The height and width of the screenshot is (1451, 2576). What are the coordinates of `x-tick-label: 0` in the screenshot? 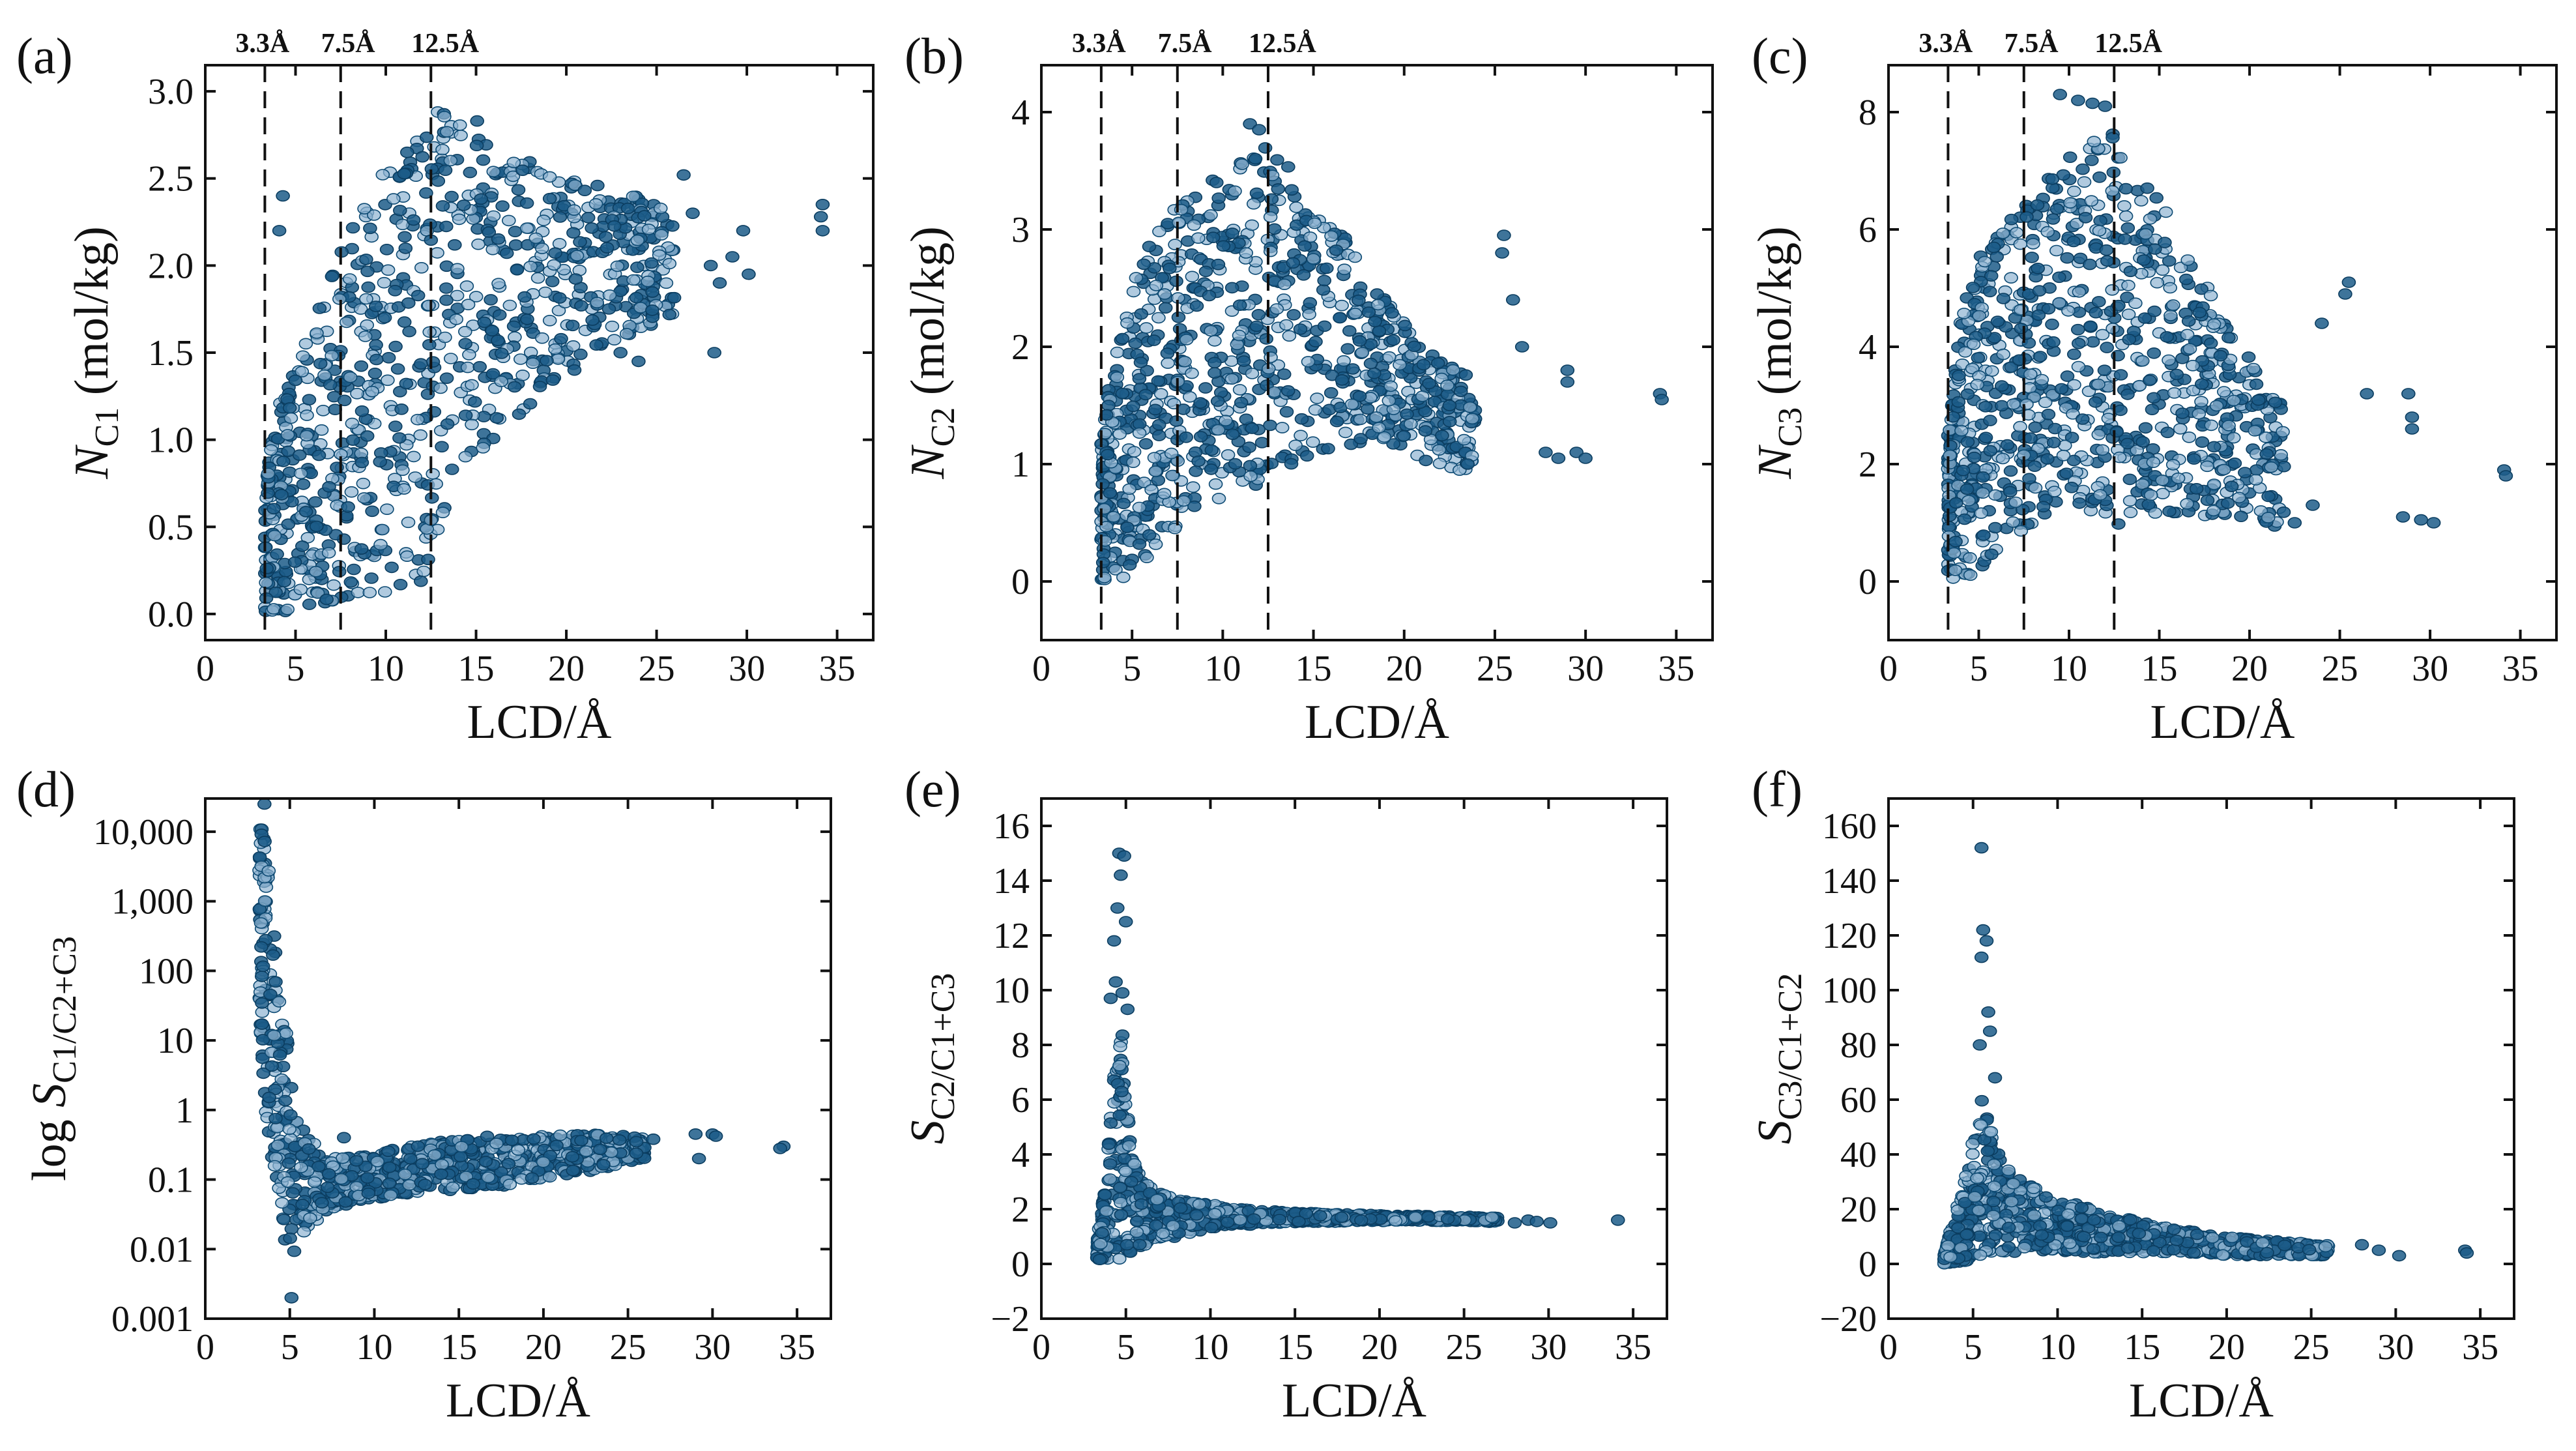 It's located at (205, 669).